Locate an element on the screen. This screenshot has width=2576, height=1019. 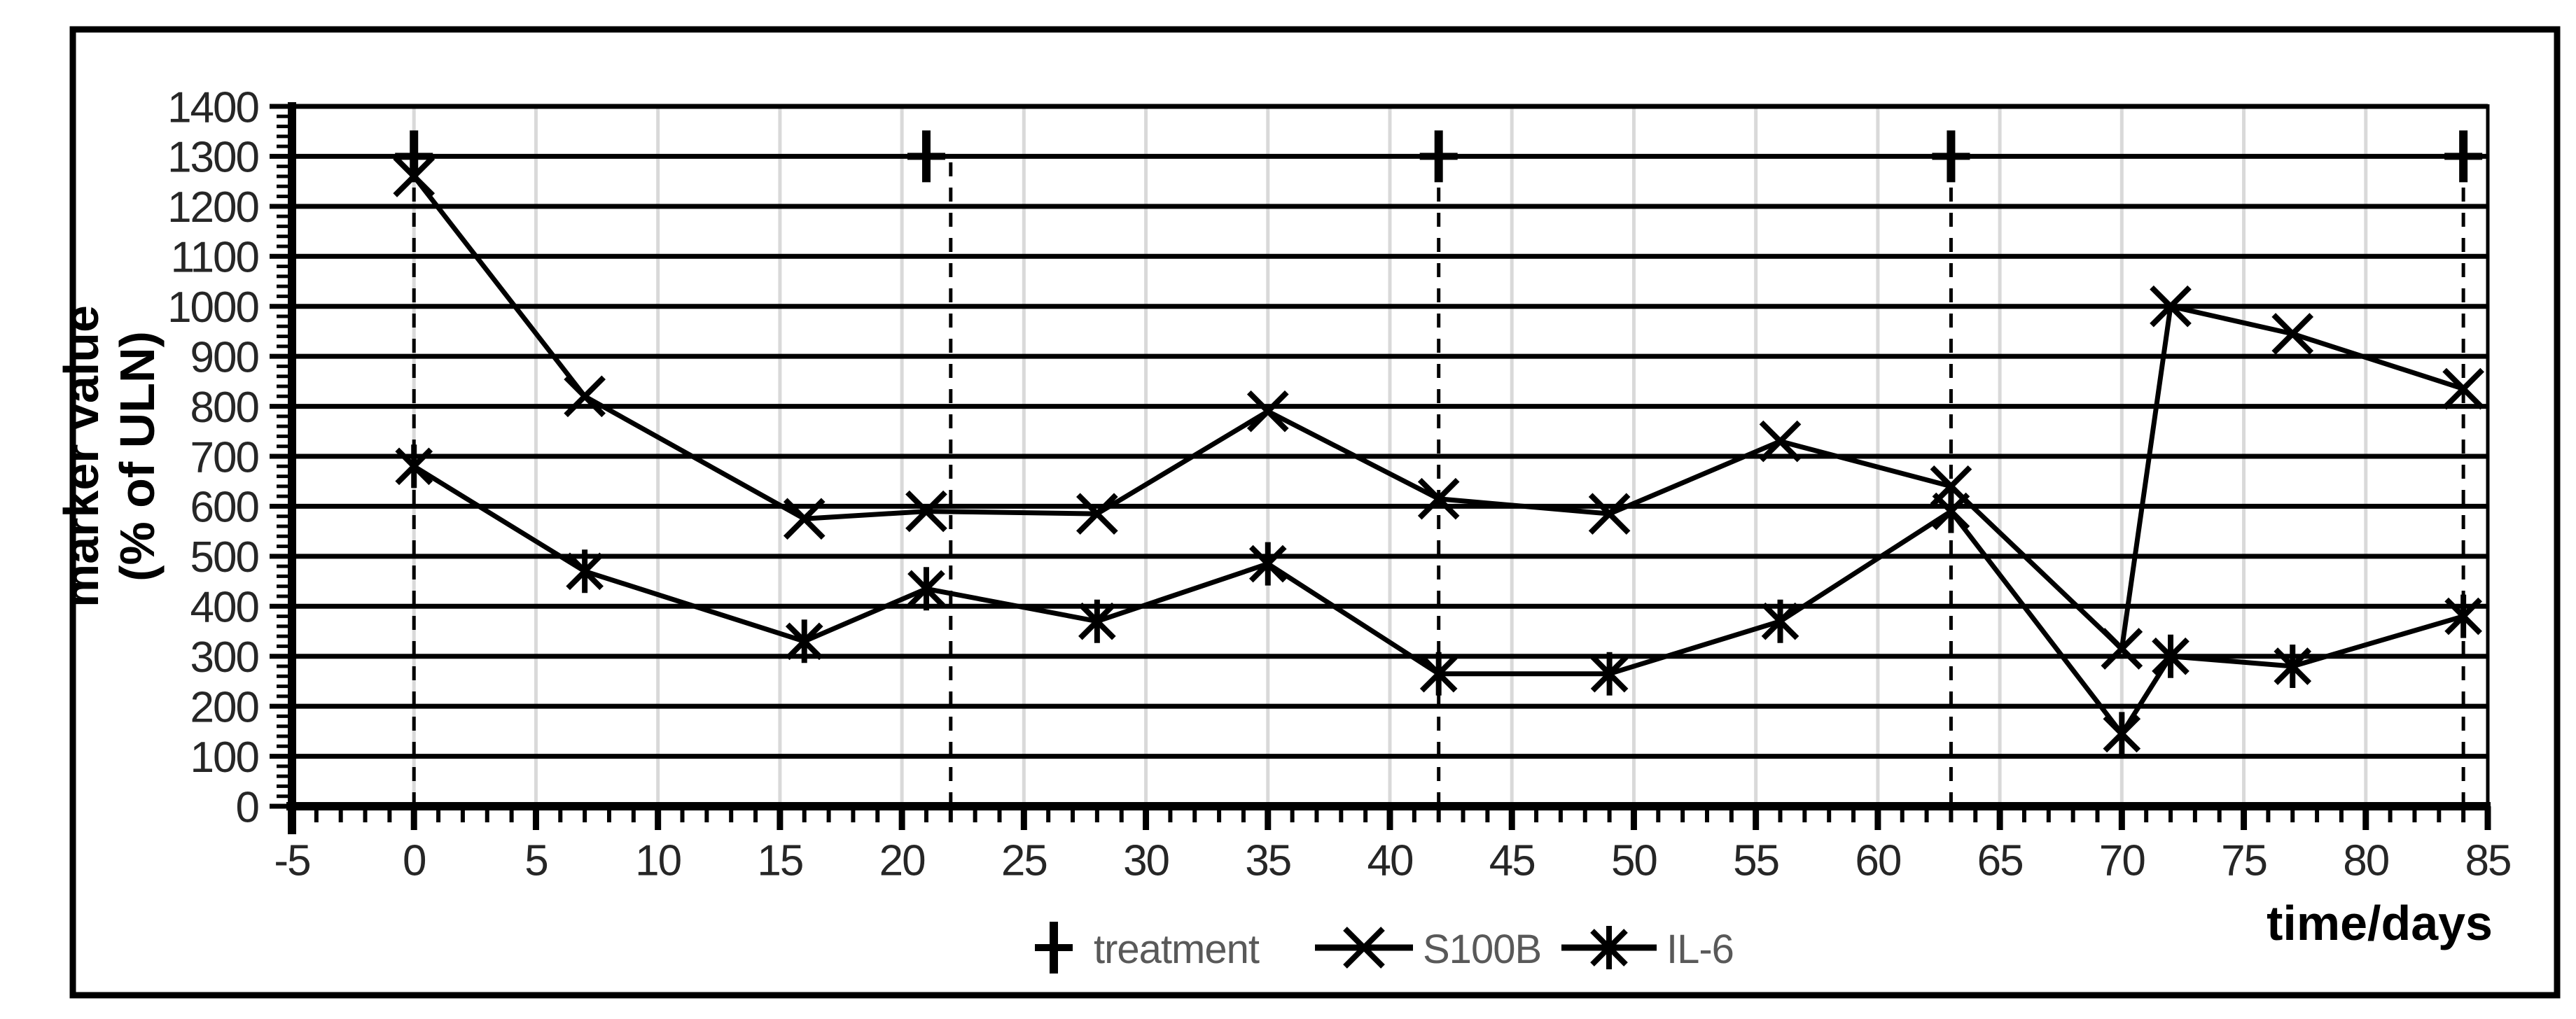
x-tick-label: 20 is located at coordinates (902, 860).